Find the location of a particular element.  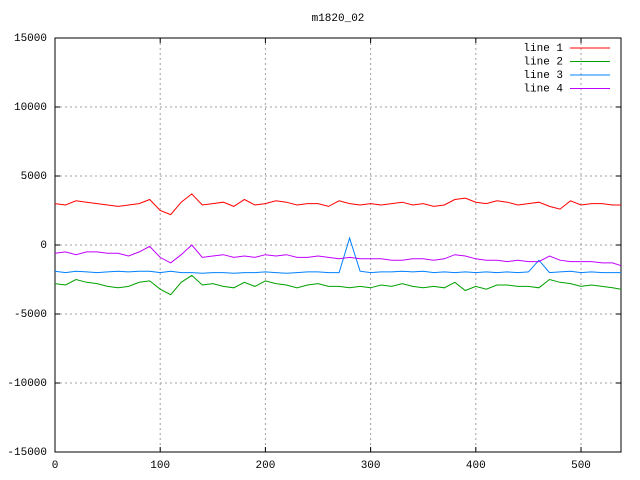

y-tick-label: 10000 is located at coordinates (30, 108).